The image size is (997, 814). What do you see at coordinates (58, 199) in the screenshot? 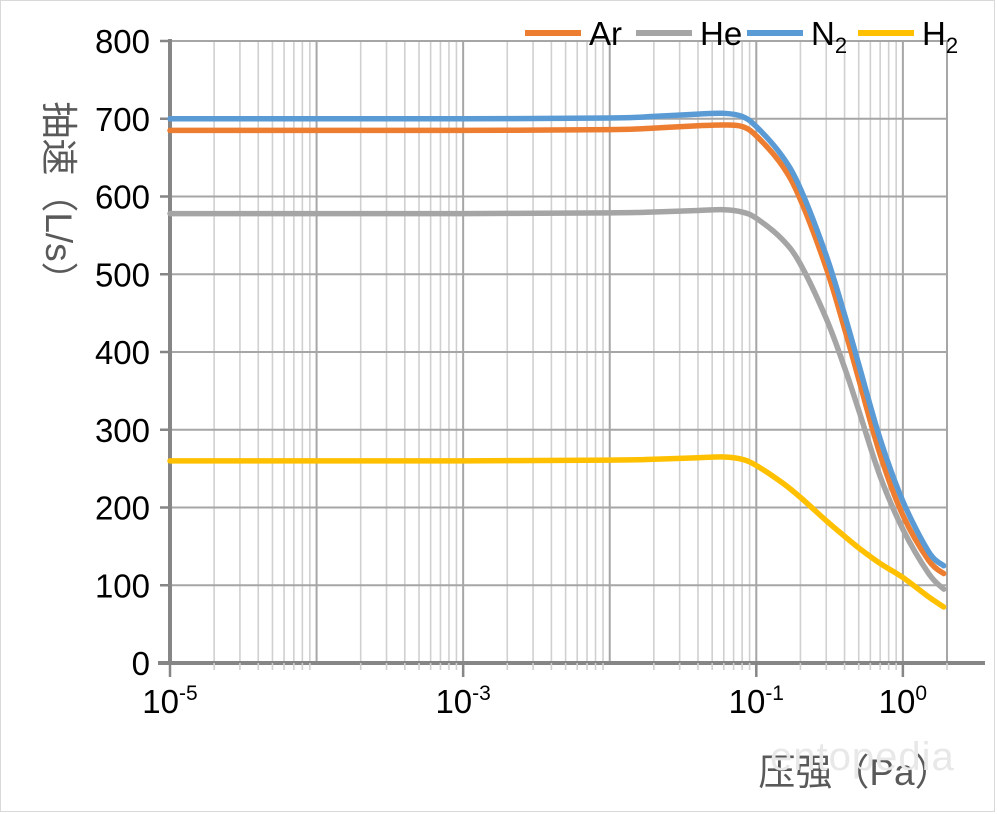
I see `y-axis-title: 抽速（L/s）` at bounding box center [58, 199].